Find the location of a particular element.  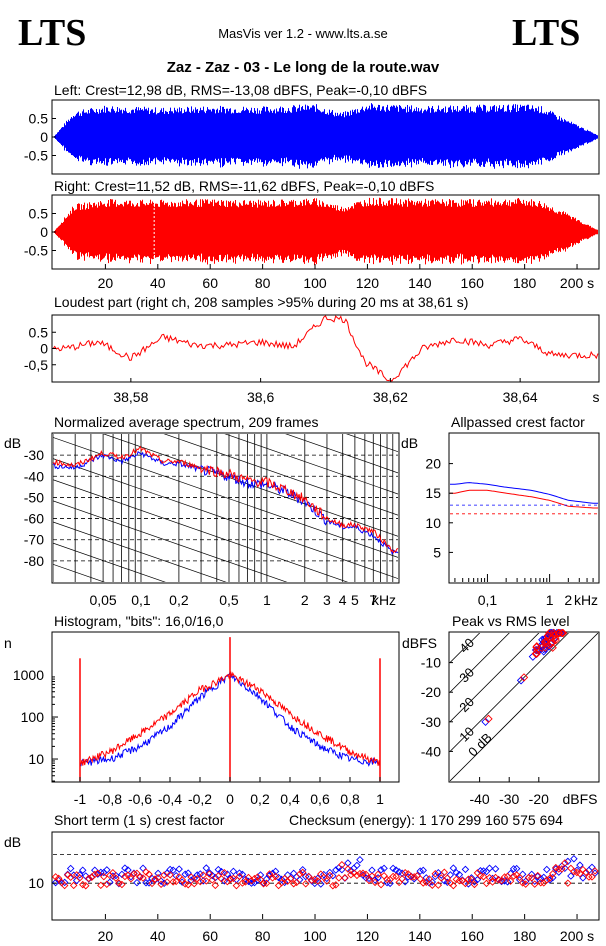

left-ytick: 0.5 is located at coordinates (39, 119).